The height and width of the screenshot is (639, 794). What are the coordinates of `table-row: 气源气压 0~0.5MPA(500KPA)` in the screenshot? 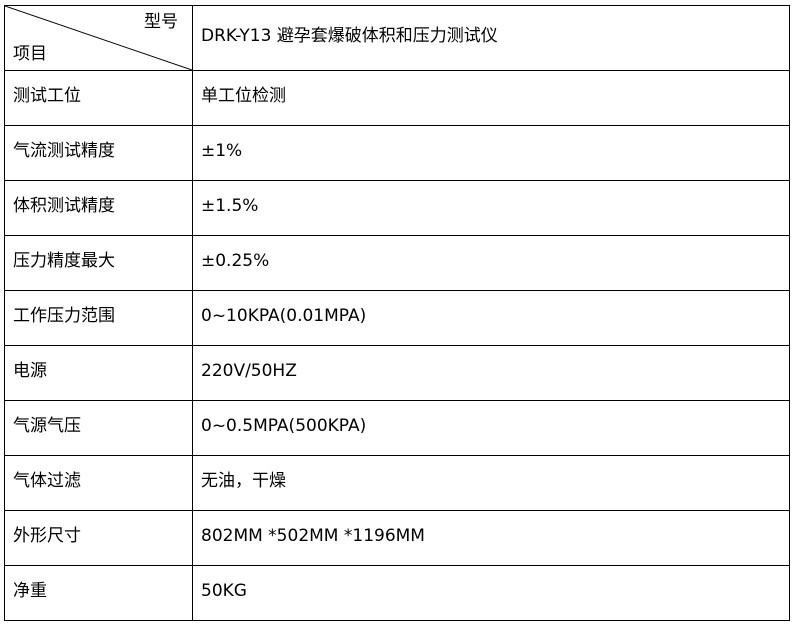 It's located at (397, 428).